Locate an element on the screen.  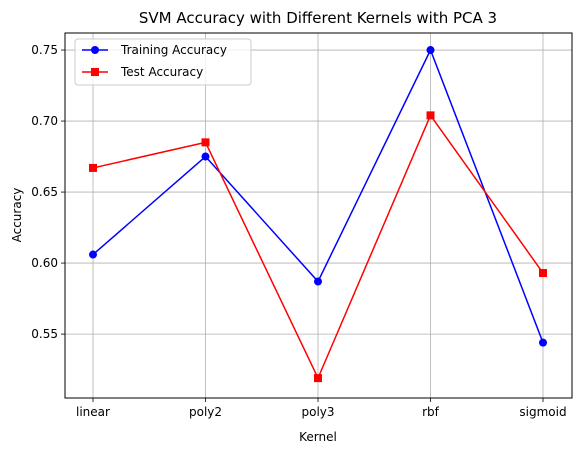
legend-label-training: Training Accuracy is located at coordinates (173, 50).